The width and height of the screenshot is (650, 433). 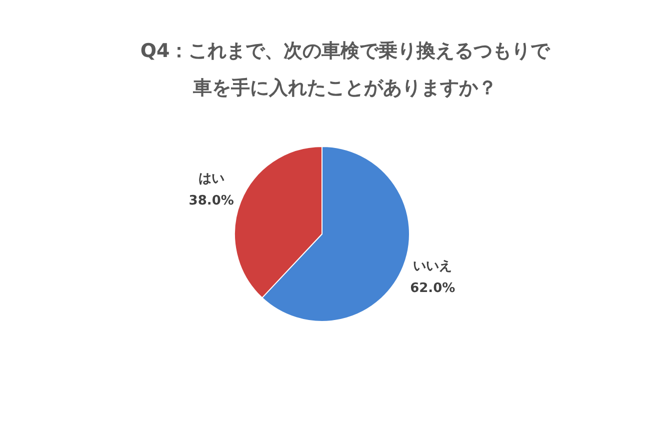 What do you see at coordinates (211, 179) in the screenshot?
I see `slice-label: はい` at bounding box center [211, 179].